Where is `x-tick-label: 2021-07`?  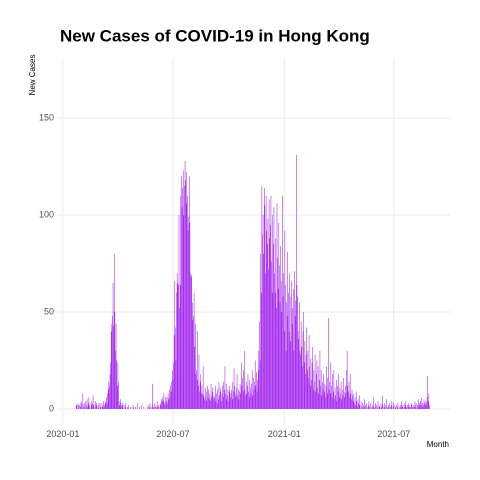
x-tick-label: 2021-07 is located at coordinates (393, 434).